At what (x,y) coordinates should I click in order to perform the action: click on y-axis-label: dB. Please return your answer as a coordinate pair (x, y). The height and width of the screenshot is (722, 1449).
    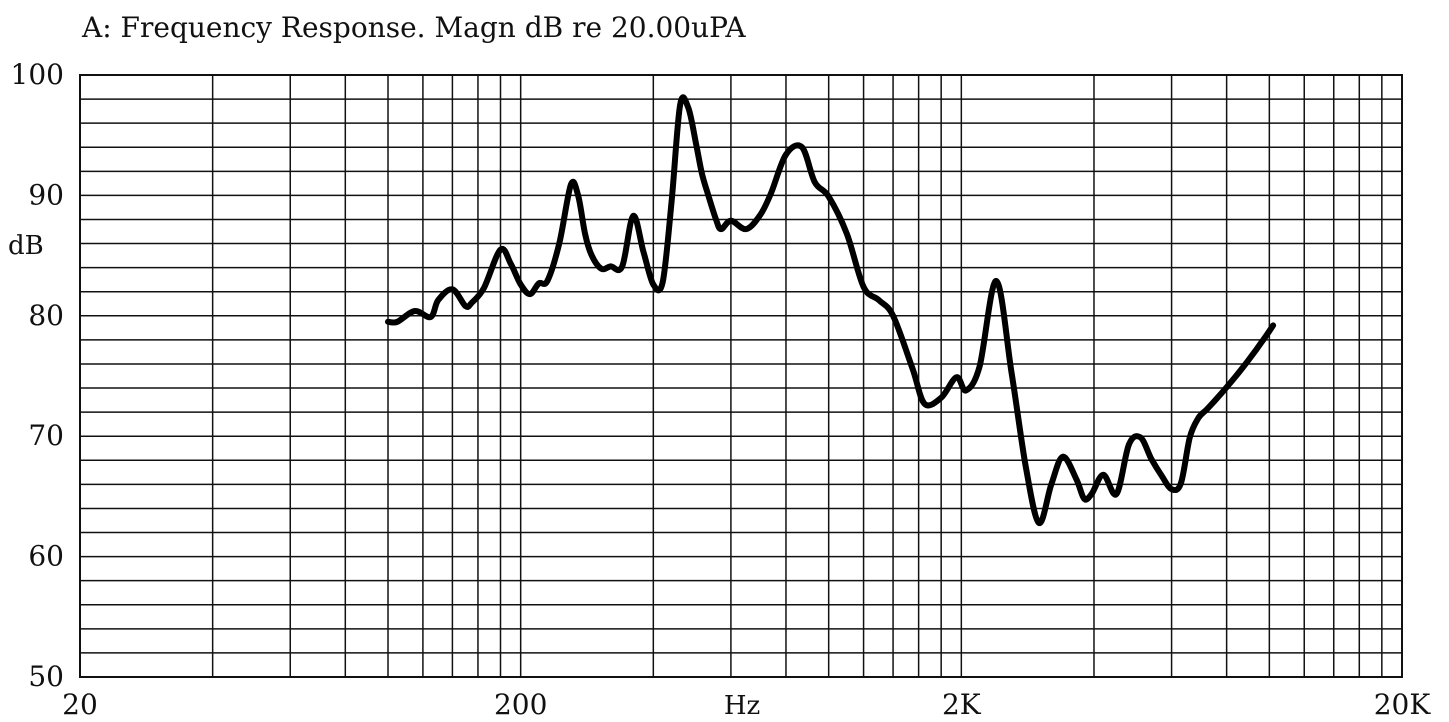
    Looking at the image, I should click on (26, 246).